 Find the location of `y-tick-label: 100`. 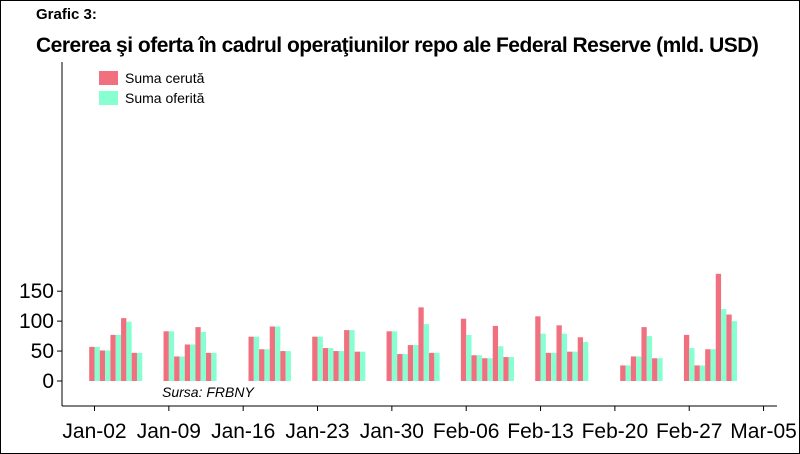

y-tick-label: 100 is located at coordinates (36, 321).